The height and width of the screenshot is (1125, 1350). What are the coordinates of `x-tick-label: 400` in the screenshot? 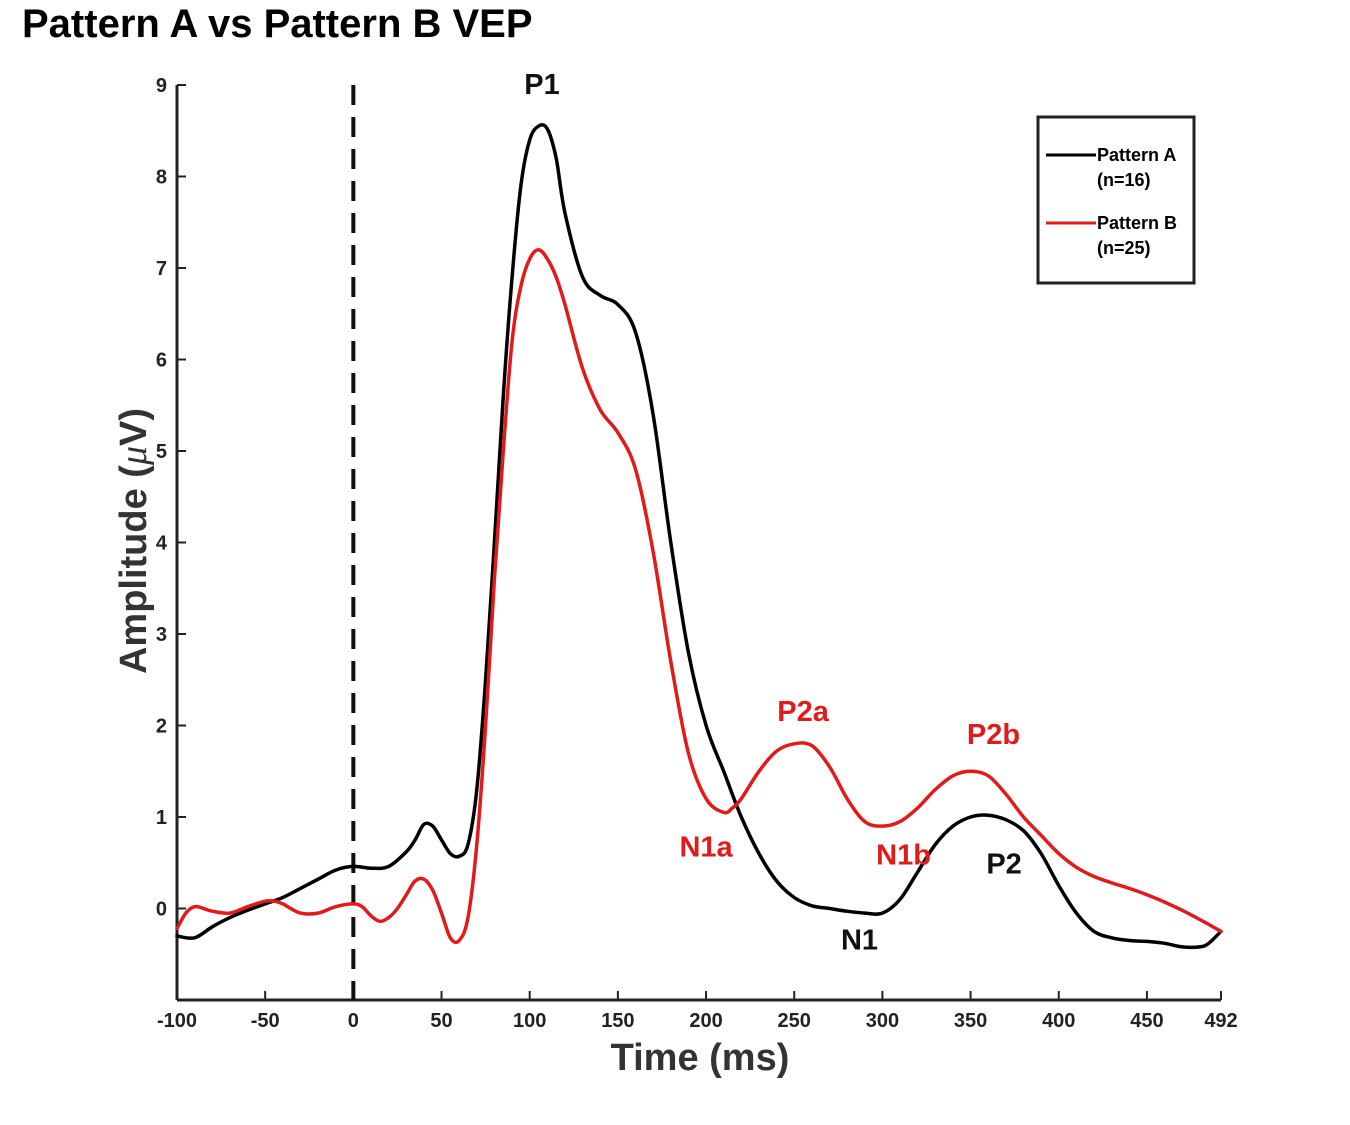 It's located at (1058, 1021).